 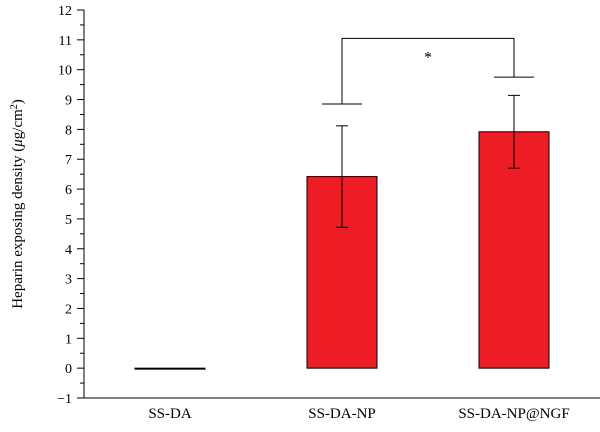 What do you see at coordinates (428, 57) in the screenshot?
I see `significance-star: *` at bounding box center [428, 57].